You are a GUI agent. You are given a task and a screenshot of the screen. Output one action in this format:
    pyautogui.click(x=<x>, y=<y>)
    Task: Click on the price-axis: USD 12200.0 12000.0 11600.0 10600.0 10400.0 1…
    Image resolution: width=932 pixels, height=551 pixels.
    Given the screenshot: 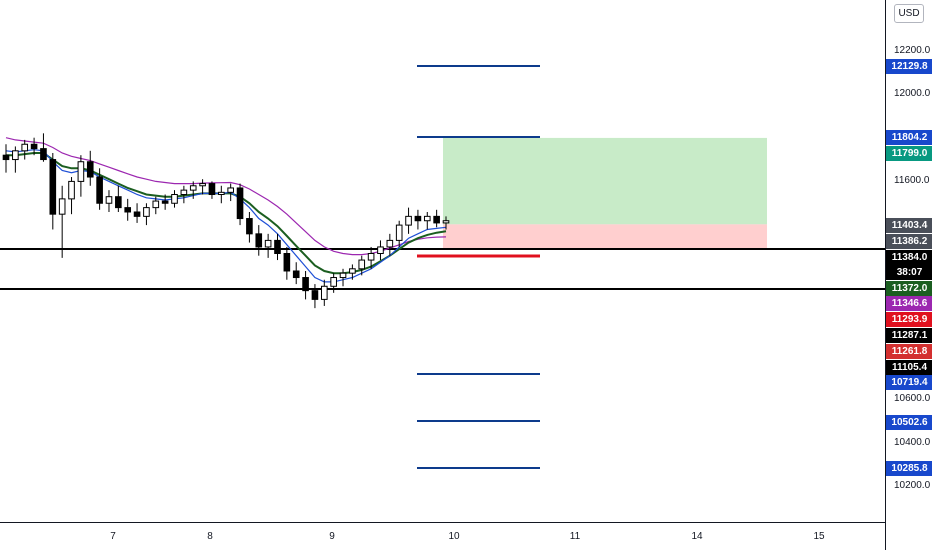 What is the action you would take?
    pyautogui.click(x=908, y=275)
    